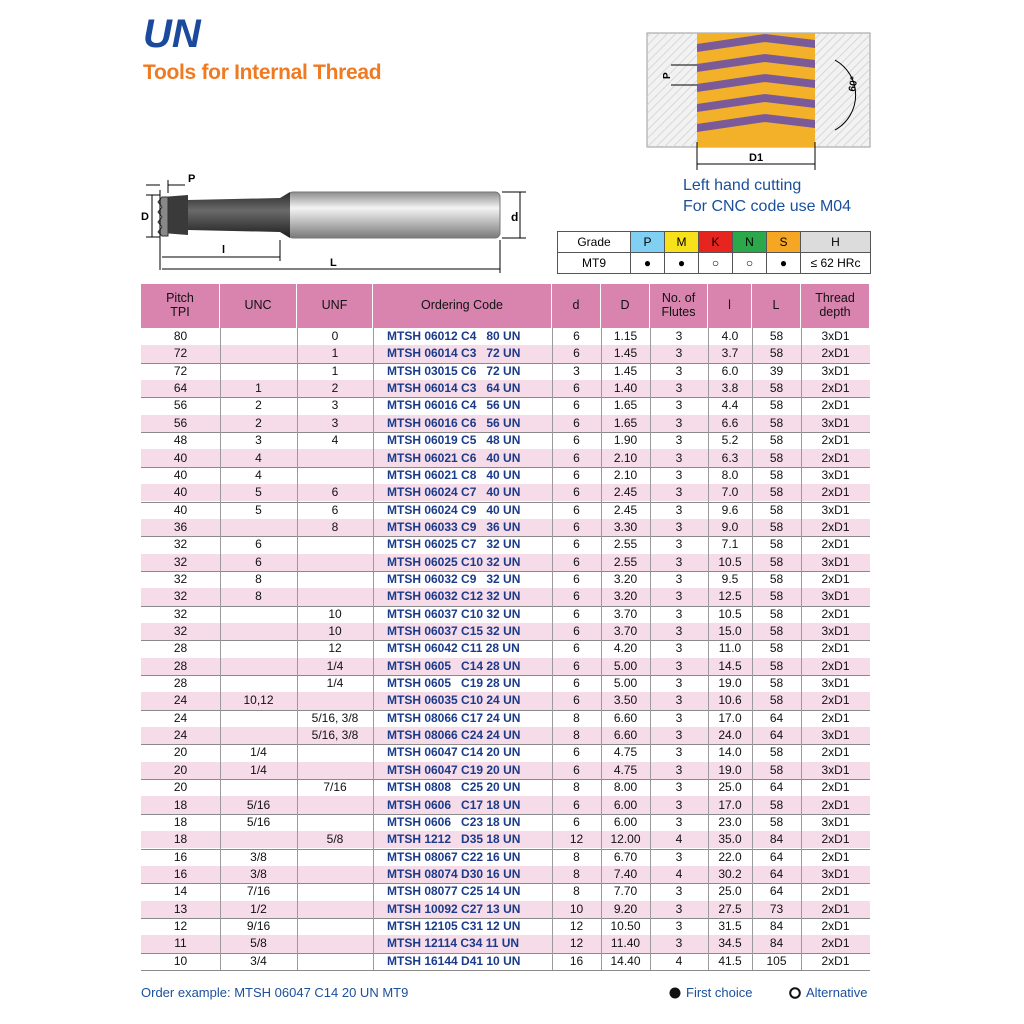  What do you see at coordinates (730, 717) in the screenshot?
I see `table-cell: 17.0` at bounding box center [730, 717].